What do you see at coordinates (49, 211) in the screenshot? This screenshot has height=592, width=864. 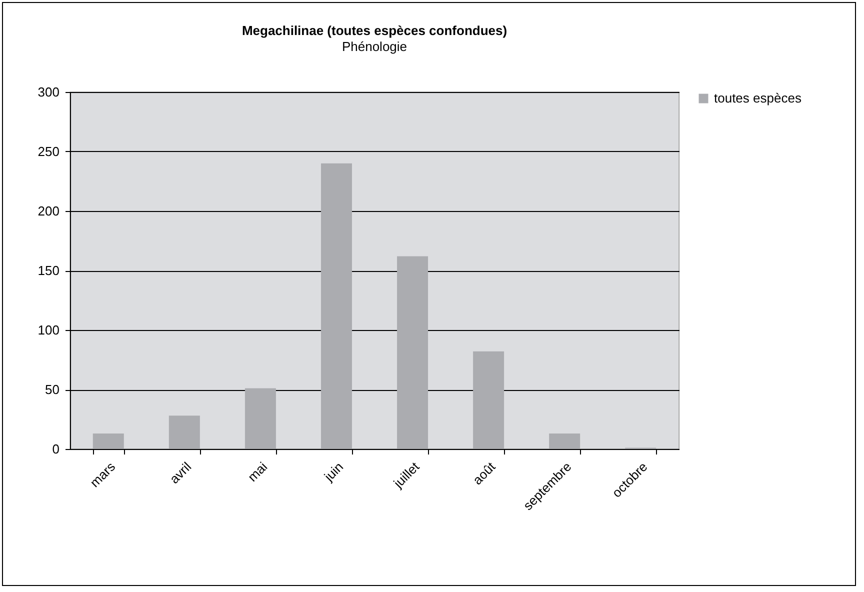 I see `y-tick-label: 200` at bounding box center [49, 211].